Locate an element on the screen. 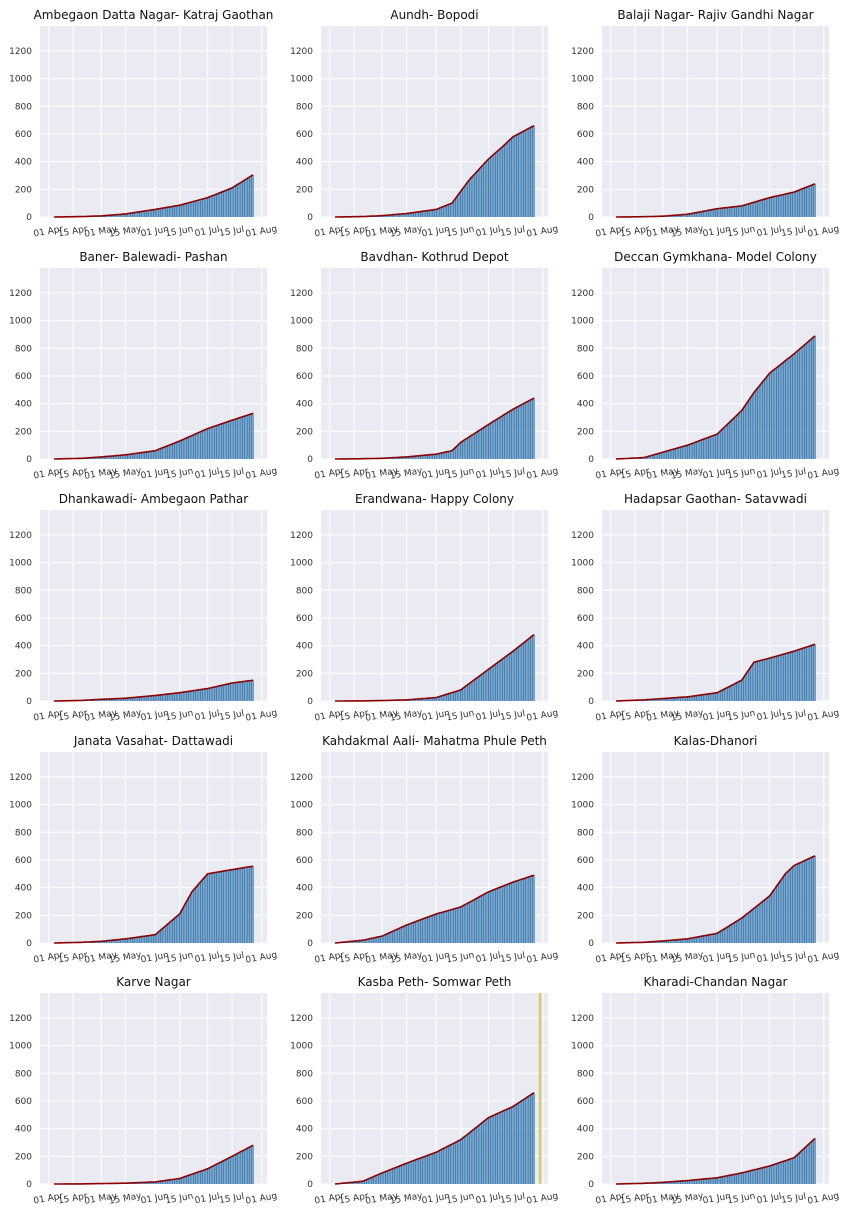  y-tick-label: 600 is located at coordinates (23, 619).